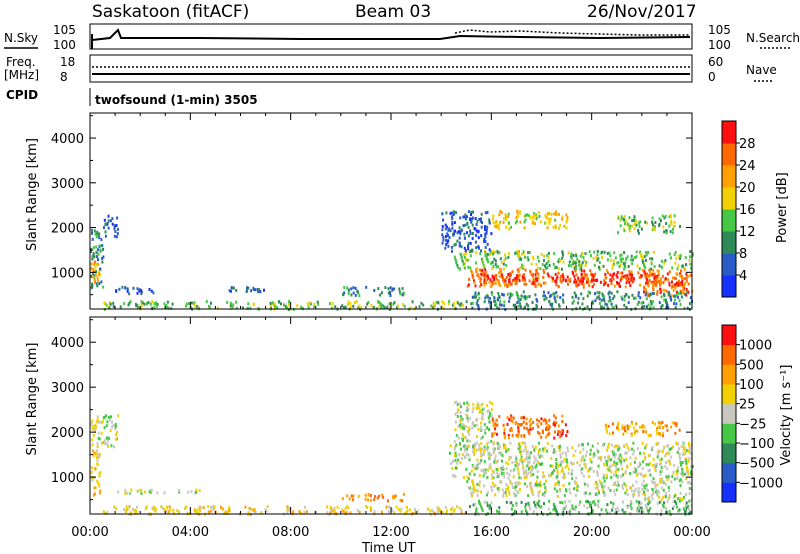 This screenshot has width=800, height=554. What do you see at coordinates (21, 62) in the screenshot?
I see `freq-label-1: Freq.` at bounding box center [21, 62].